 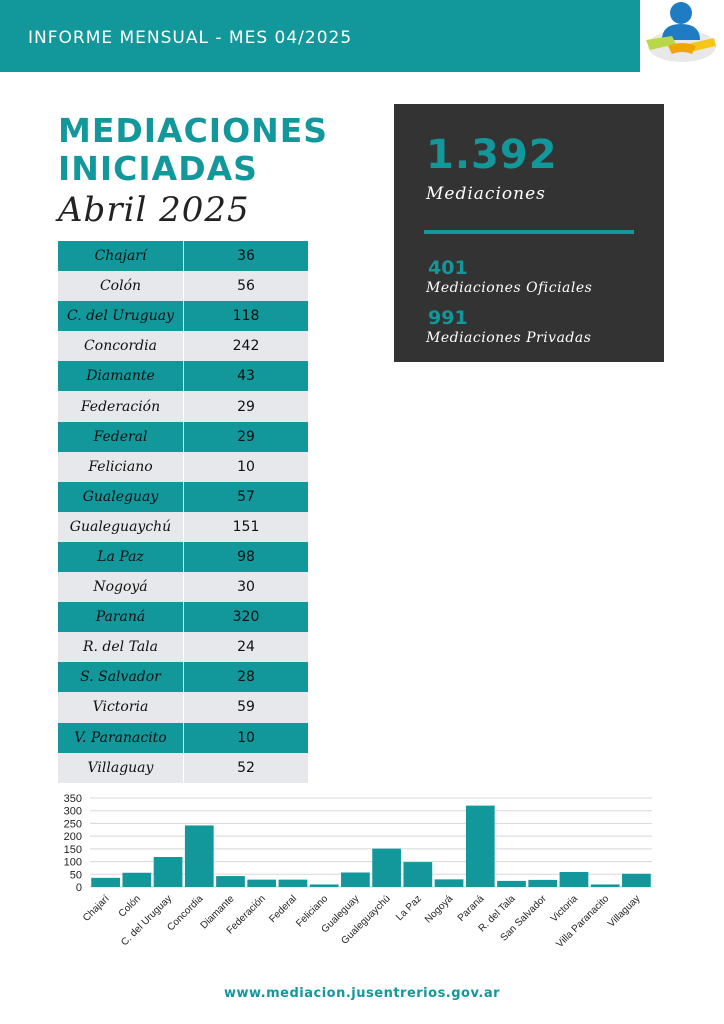 What do you see at coordinates (439, 909) in the screenshot?
I see `x-tick-label: Nogoyá` at bounding box center [439, 909].